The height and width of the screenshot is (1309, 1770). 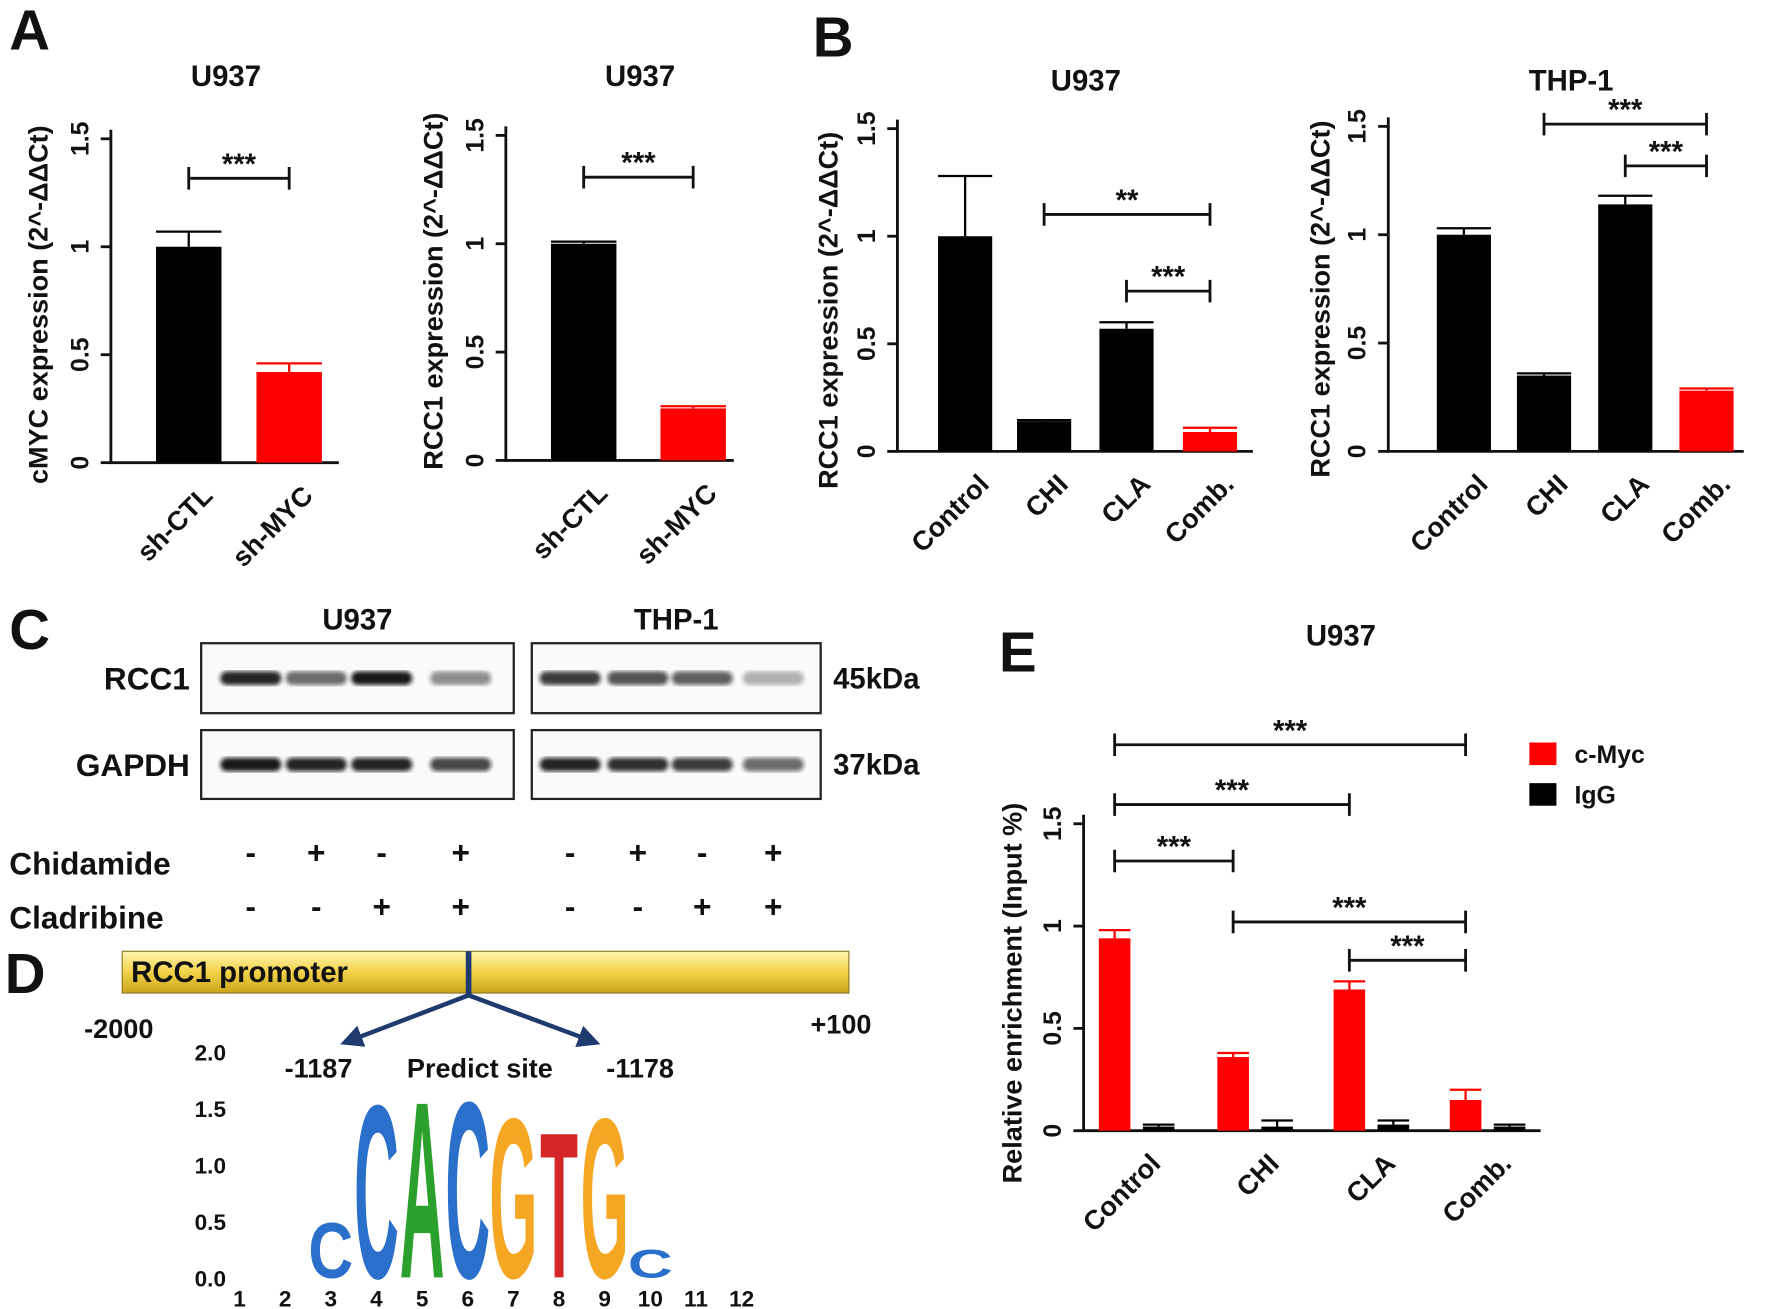 What do you see at coordinates (1594, 795) in the screenshot?
I see `legend-label: IgG` at bounding box center [1594, 795].